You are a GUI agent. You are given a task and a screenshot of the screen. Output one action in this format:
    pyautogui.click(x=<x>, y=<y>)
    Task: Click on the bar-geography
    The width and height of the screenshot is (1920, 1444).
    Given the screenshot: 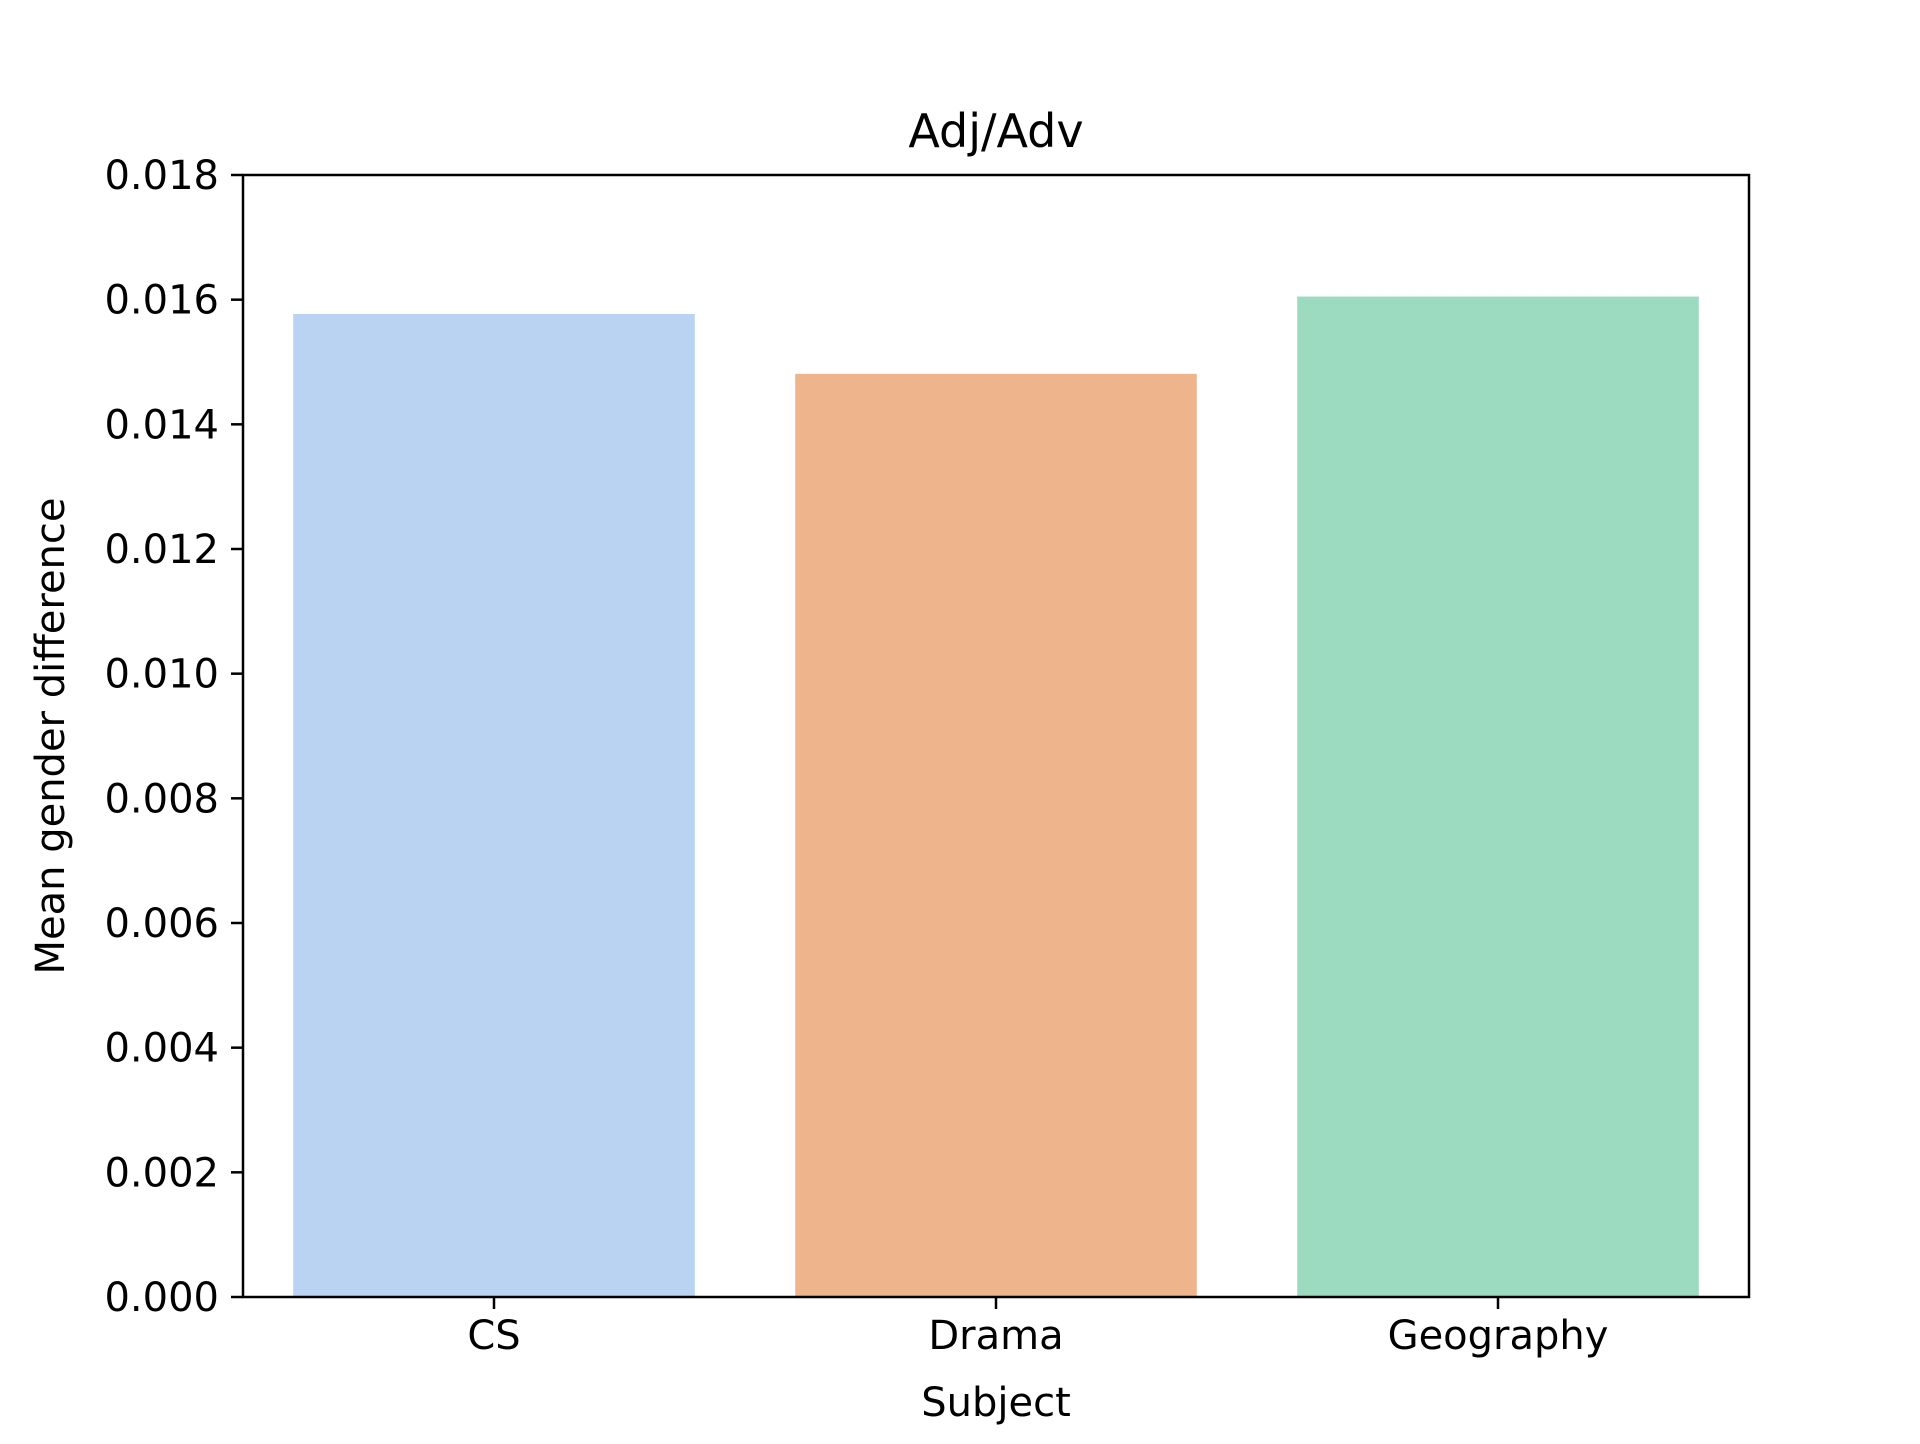 What is the action you would take?
    pyautogui.click(x=1498, y=796)
    